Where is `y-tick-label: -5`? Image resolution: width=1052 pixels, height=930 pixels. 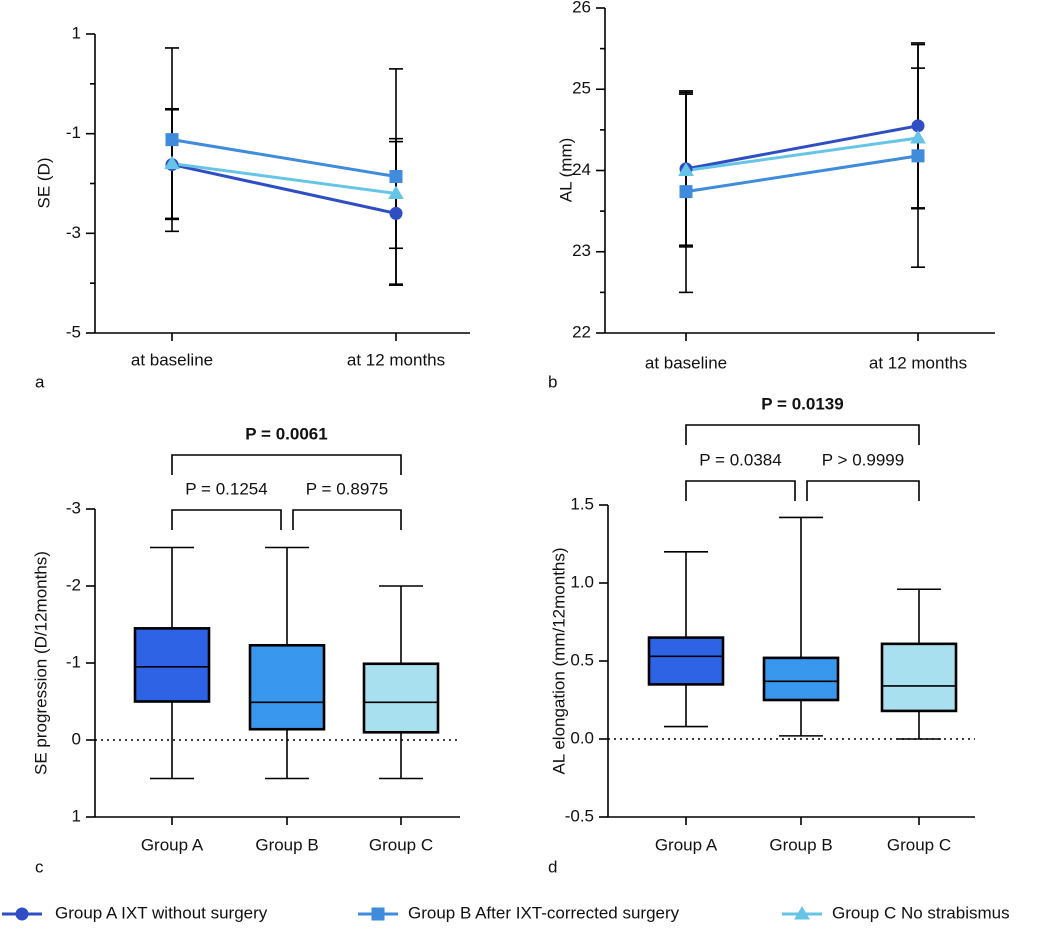
y-tick-label: -5 is located at coordinates (73, 331).